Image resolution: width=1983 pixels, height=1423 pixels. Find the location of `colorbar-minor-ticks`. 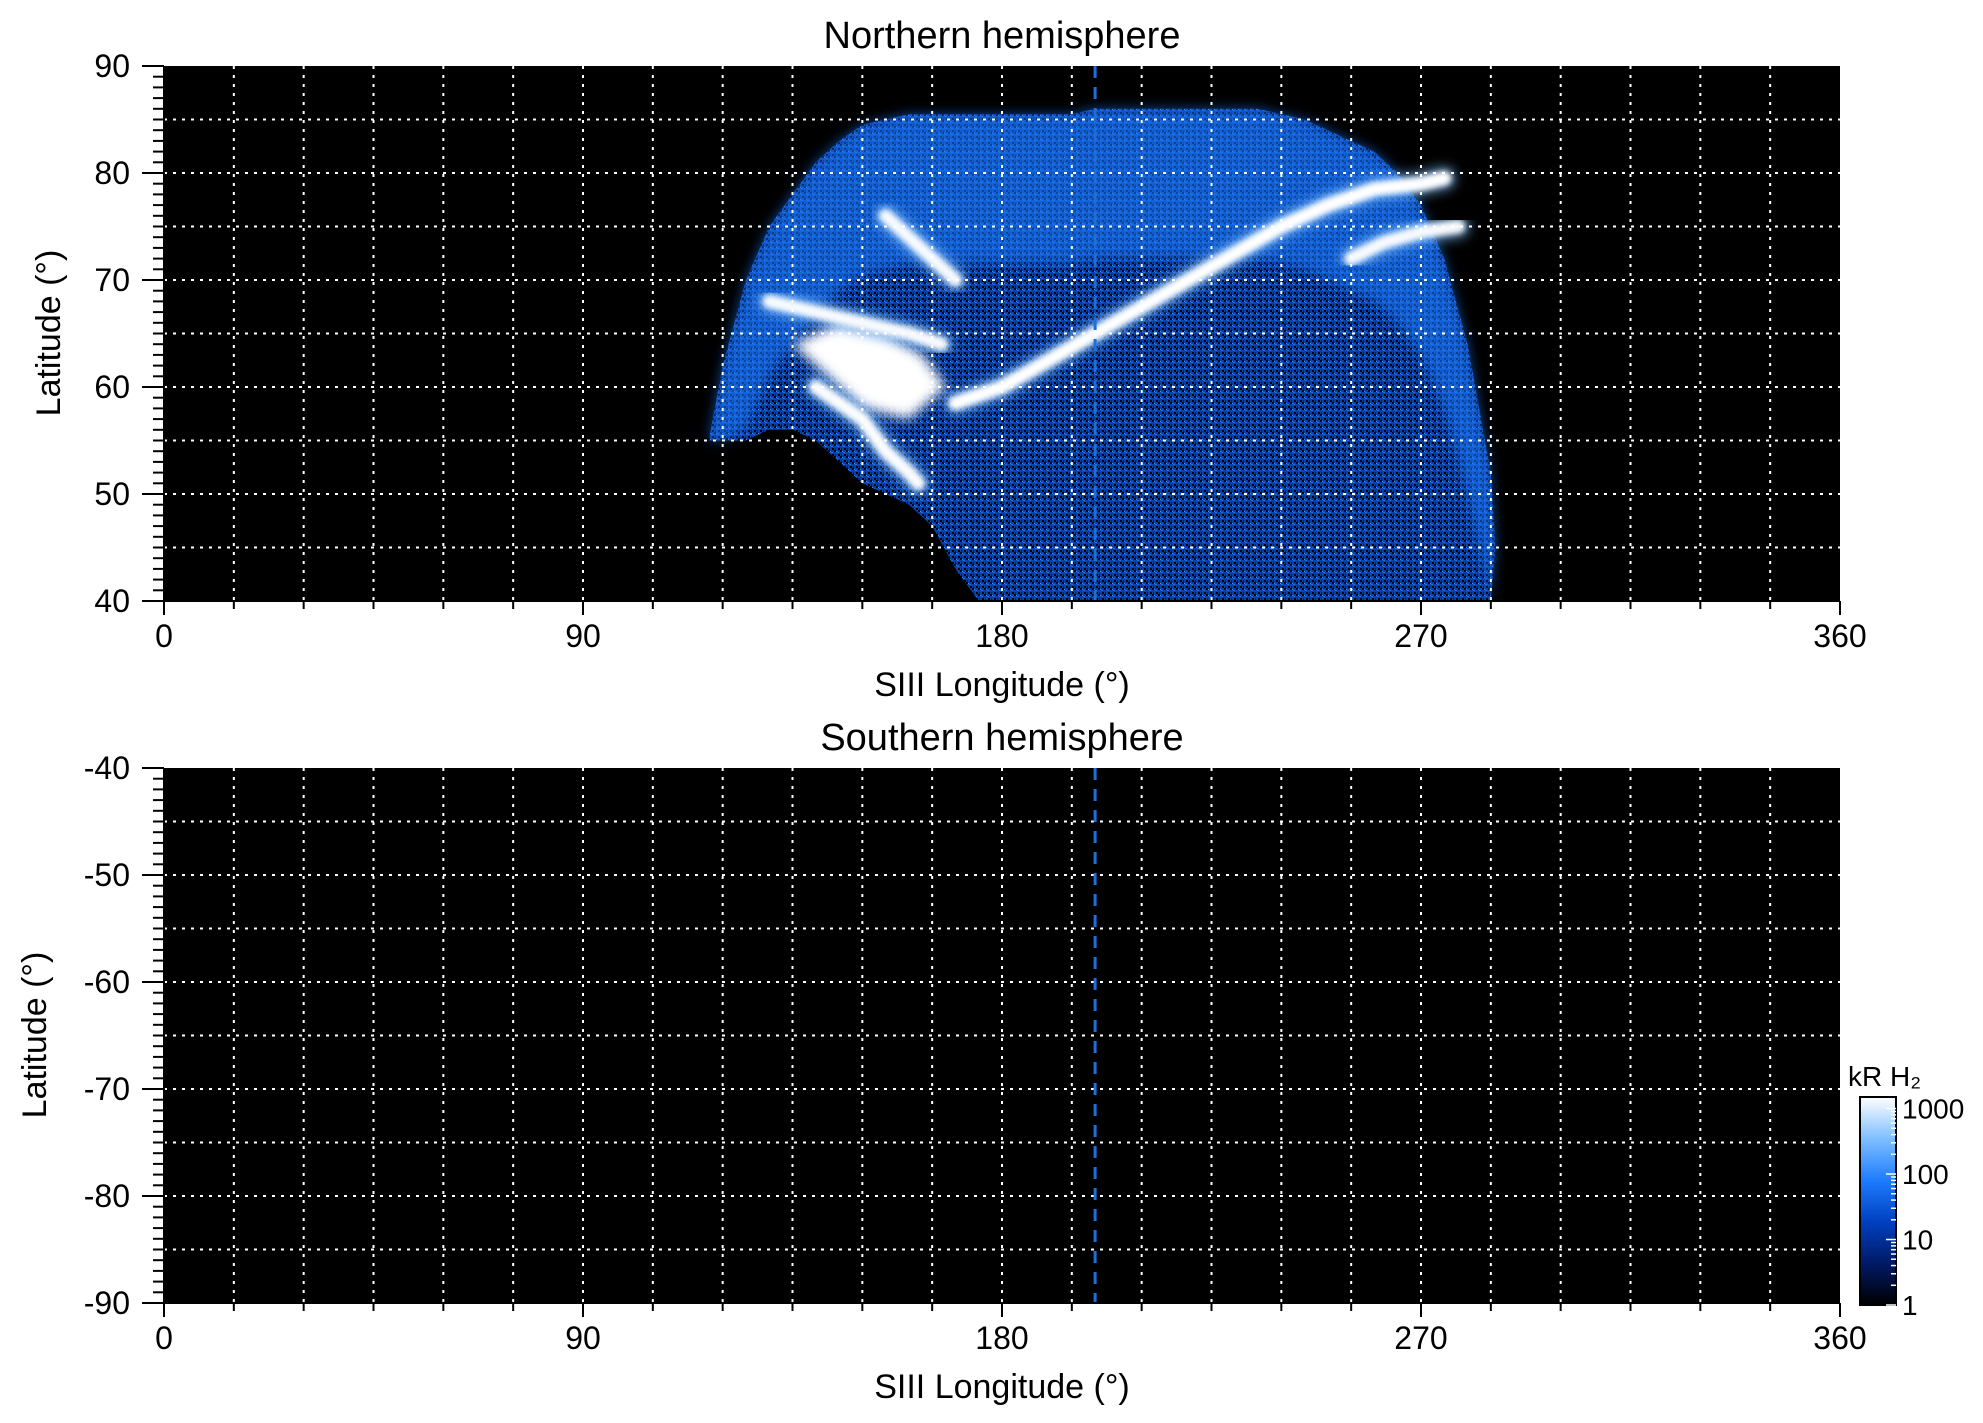

colorbar-minor-ticks is located at coordinates (1891, 1206).